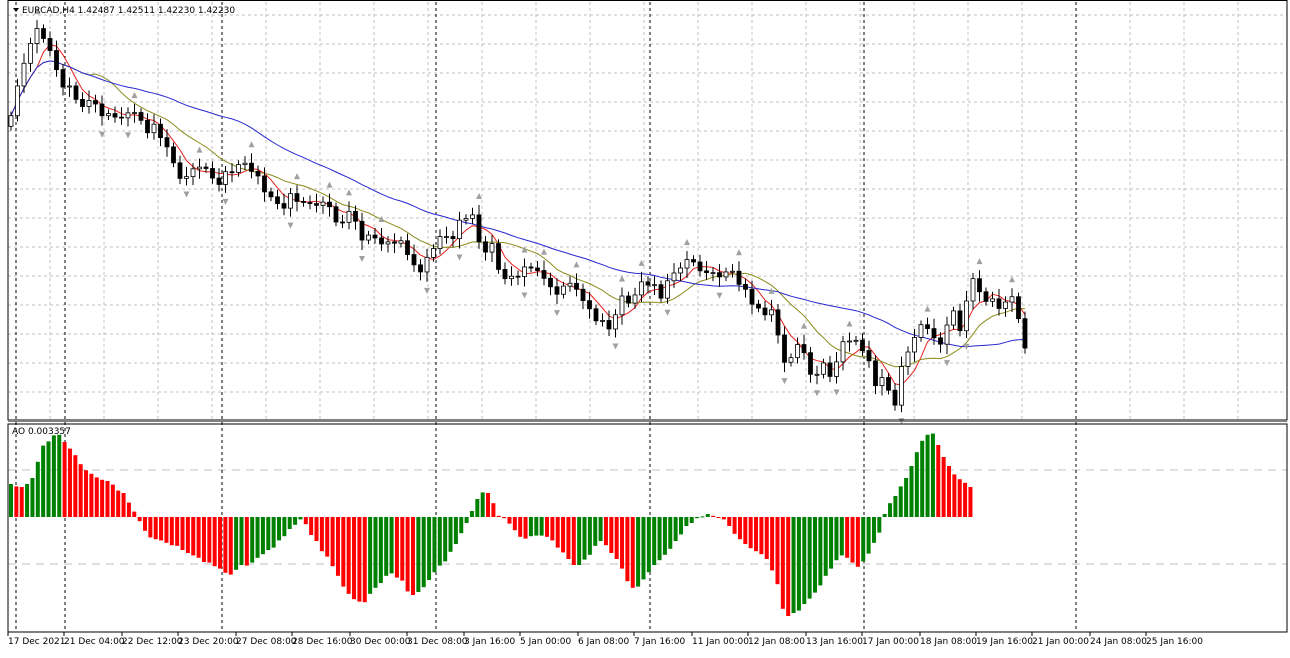 The height and width of the screenshot is (658, 1290). What do you see at coordinates (1060, 642) in the screenshot?
I see `x-tick-label: 21 Jan 00:00` at bounding box center [1060, 642].